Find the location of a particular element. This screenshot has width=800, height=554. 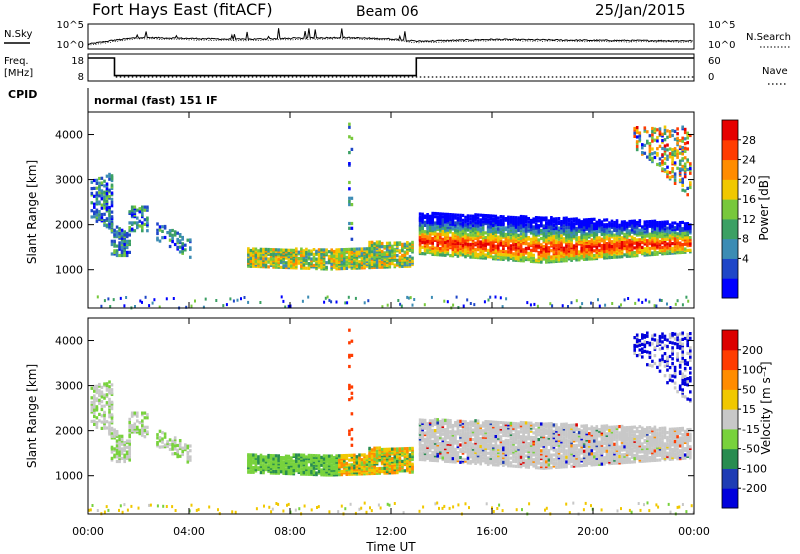

y-tick-label: 3000 is located at coordinates (69, 180).